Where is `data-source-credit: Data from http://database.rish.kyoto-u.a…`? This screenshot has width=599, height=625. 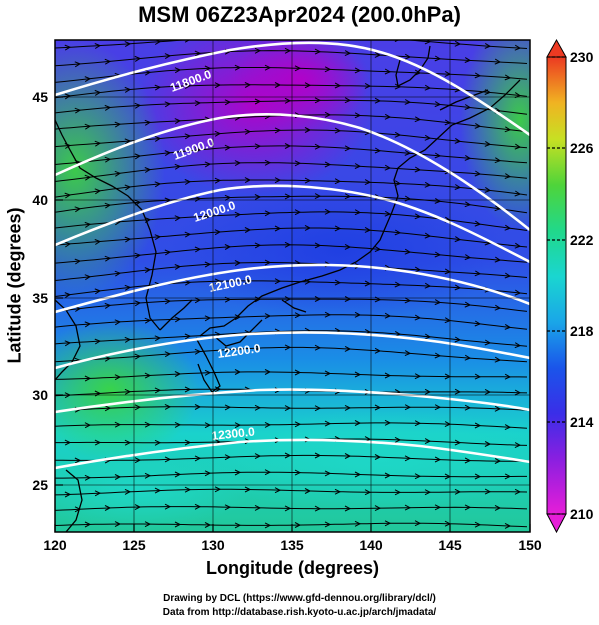
data-source-credit: Data from http://database.rish.kyoto-u.a… is located at coordinates (299, 612).